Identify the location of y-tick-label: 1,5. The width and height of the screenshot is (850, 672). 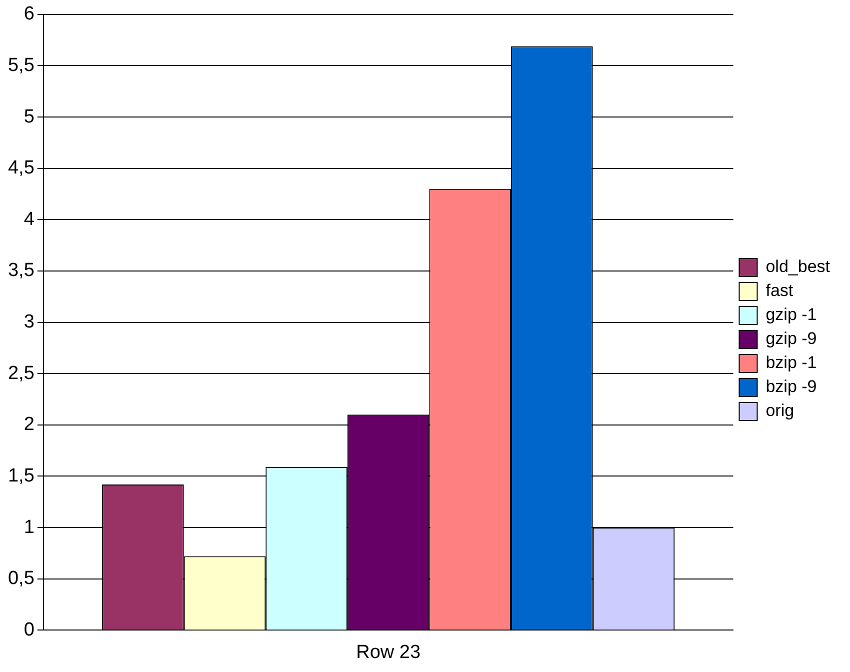
(21, 475).